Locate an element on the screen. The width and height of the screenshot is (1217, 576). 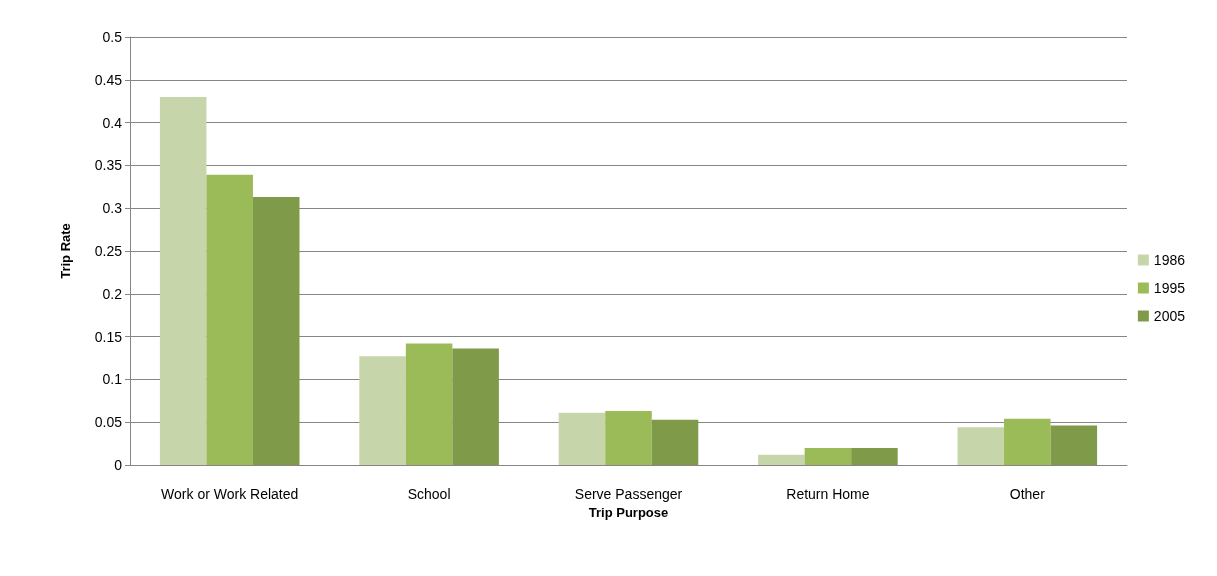
x-tick-label: Other is located at coordinates (1027, 494).